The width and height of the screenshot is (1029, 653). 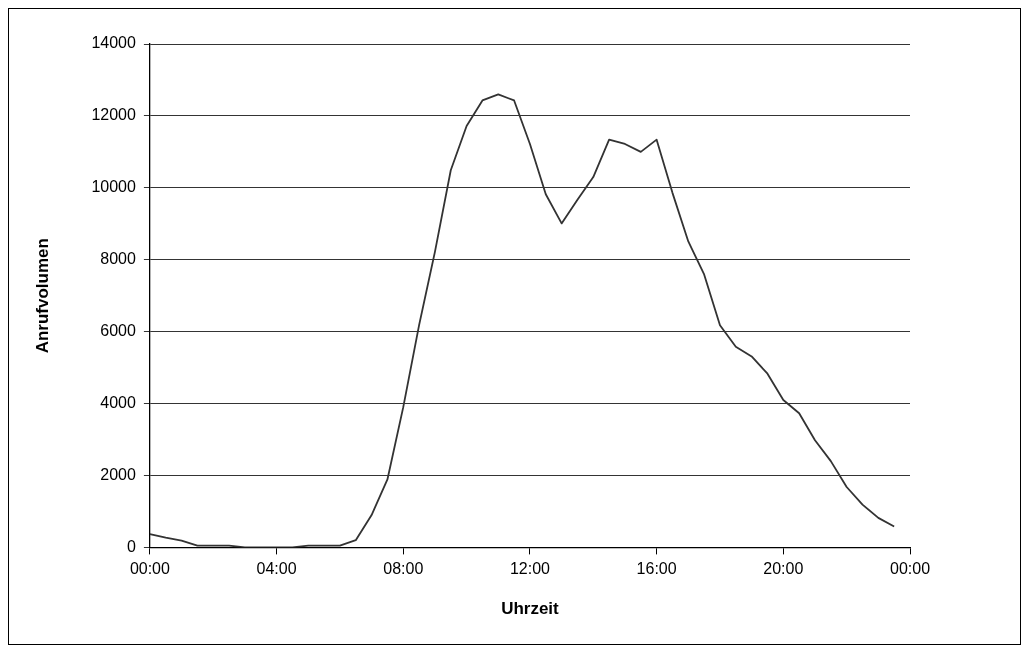 What do you see at coordinates (113, 187) in the screenshot?
I see `y-tick-label: 10000` at bounding box center [113, 187].